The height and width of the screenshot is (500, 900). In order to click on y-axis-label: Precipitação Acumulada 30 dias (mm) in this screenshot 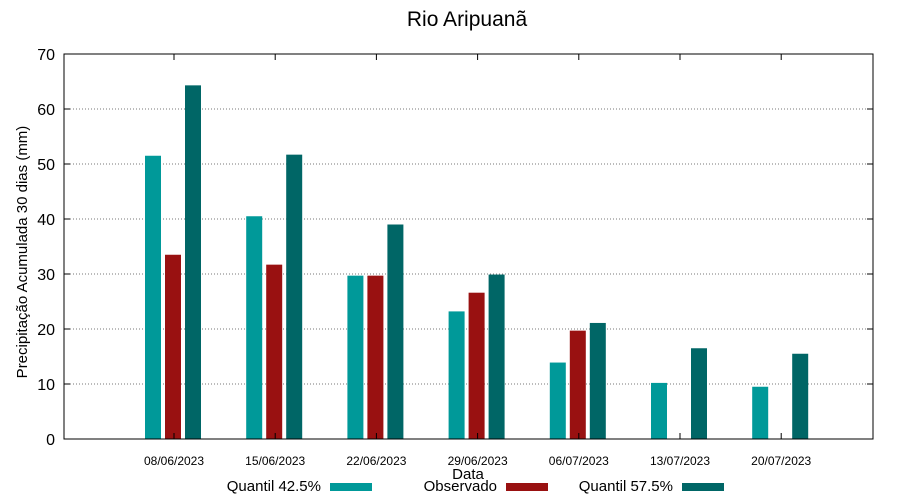, I will do `click(22, 252)`.